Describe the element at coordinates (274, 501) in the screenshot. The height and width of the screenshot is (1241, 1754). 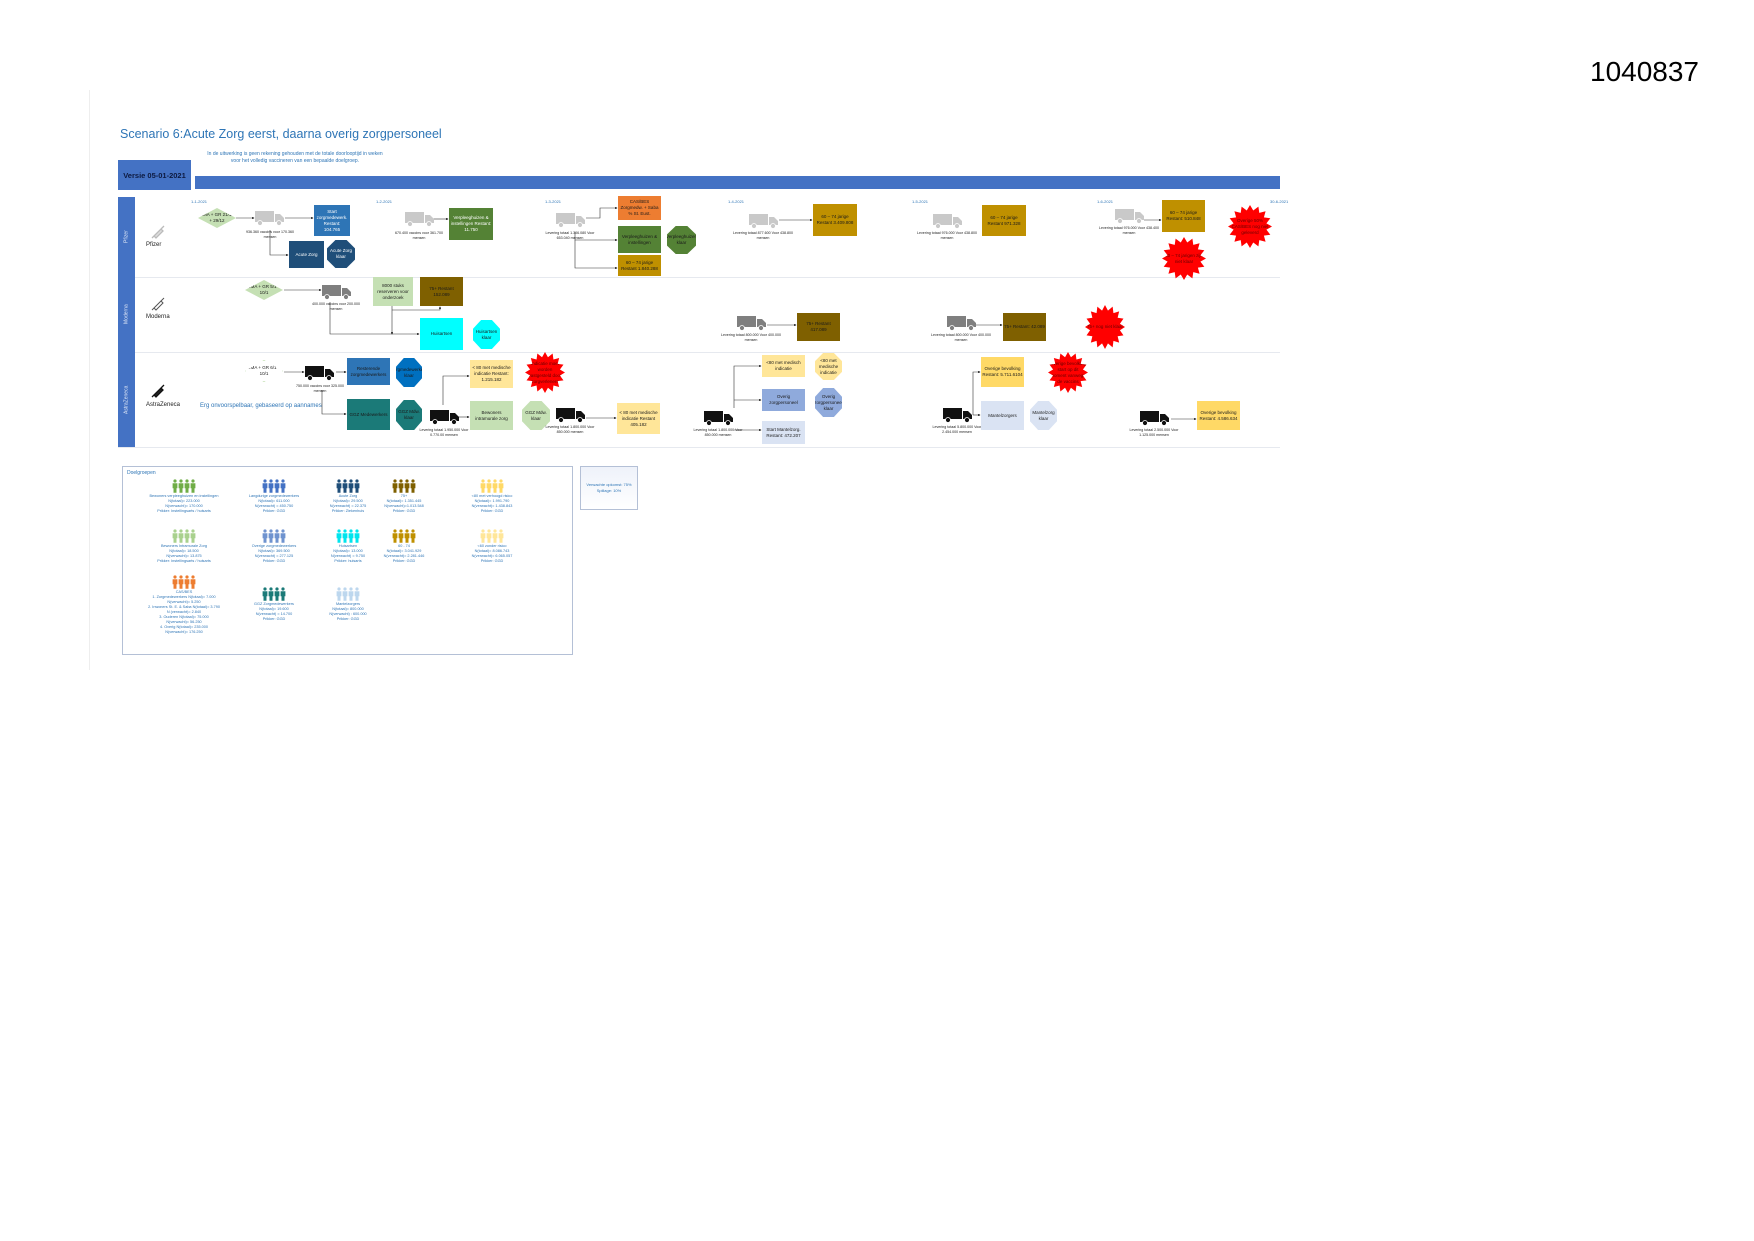
I see `legend-group-stat: N(totaal)= 611.000` at that location.